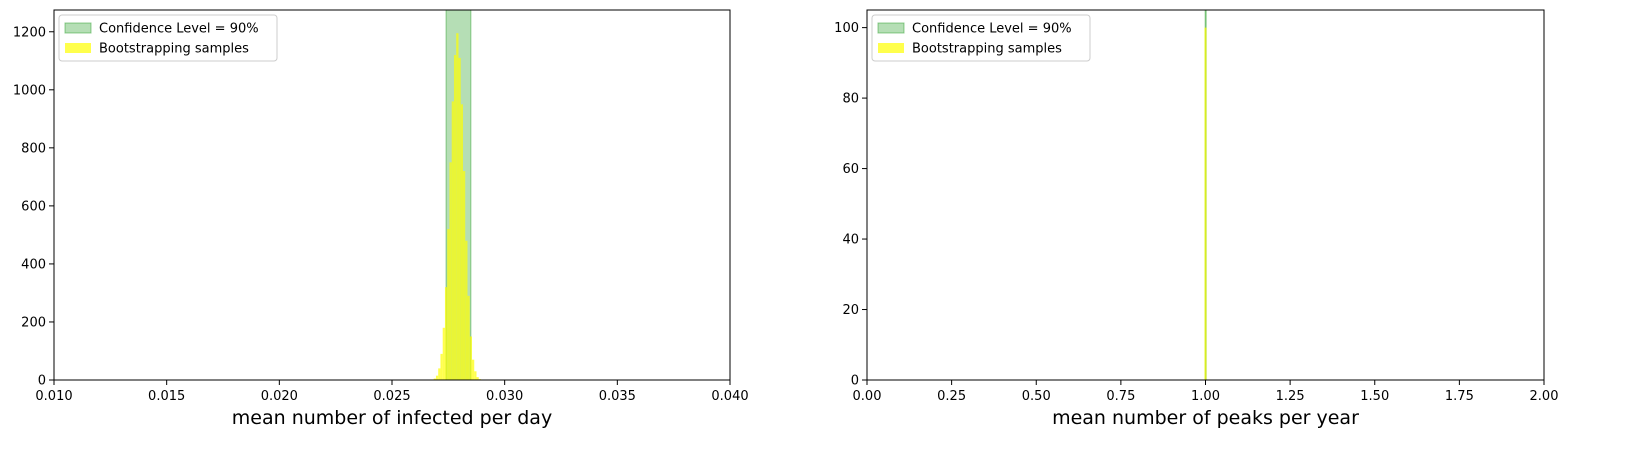  Describe the element at coordinates (951, 396) in the screenshot. I see `x-tick-label: 0.25` at that location.